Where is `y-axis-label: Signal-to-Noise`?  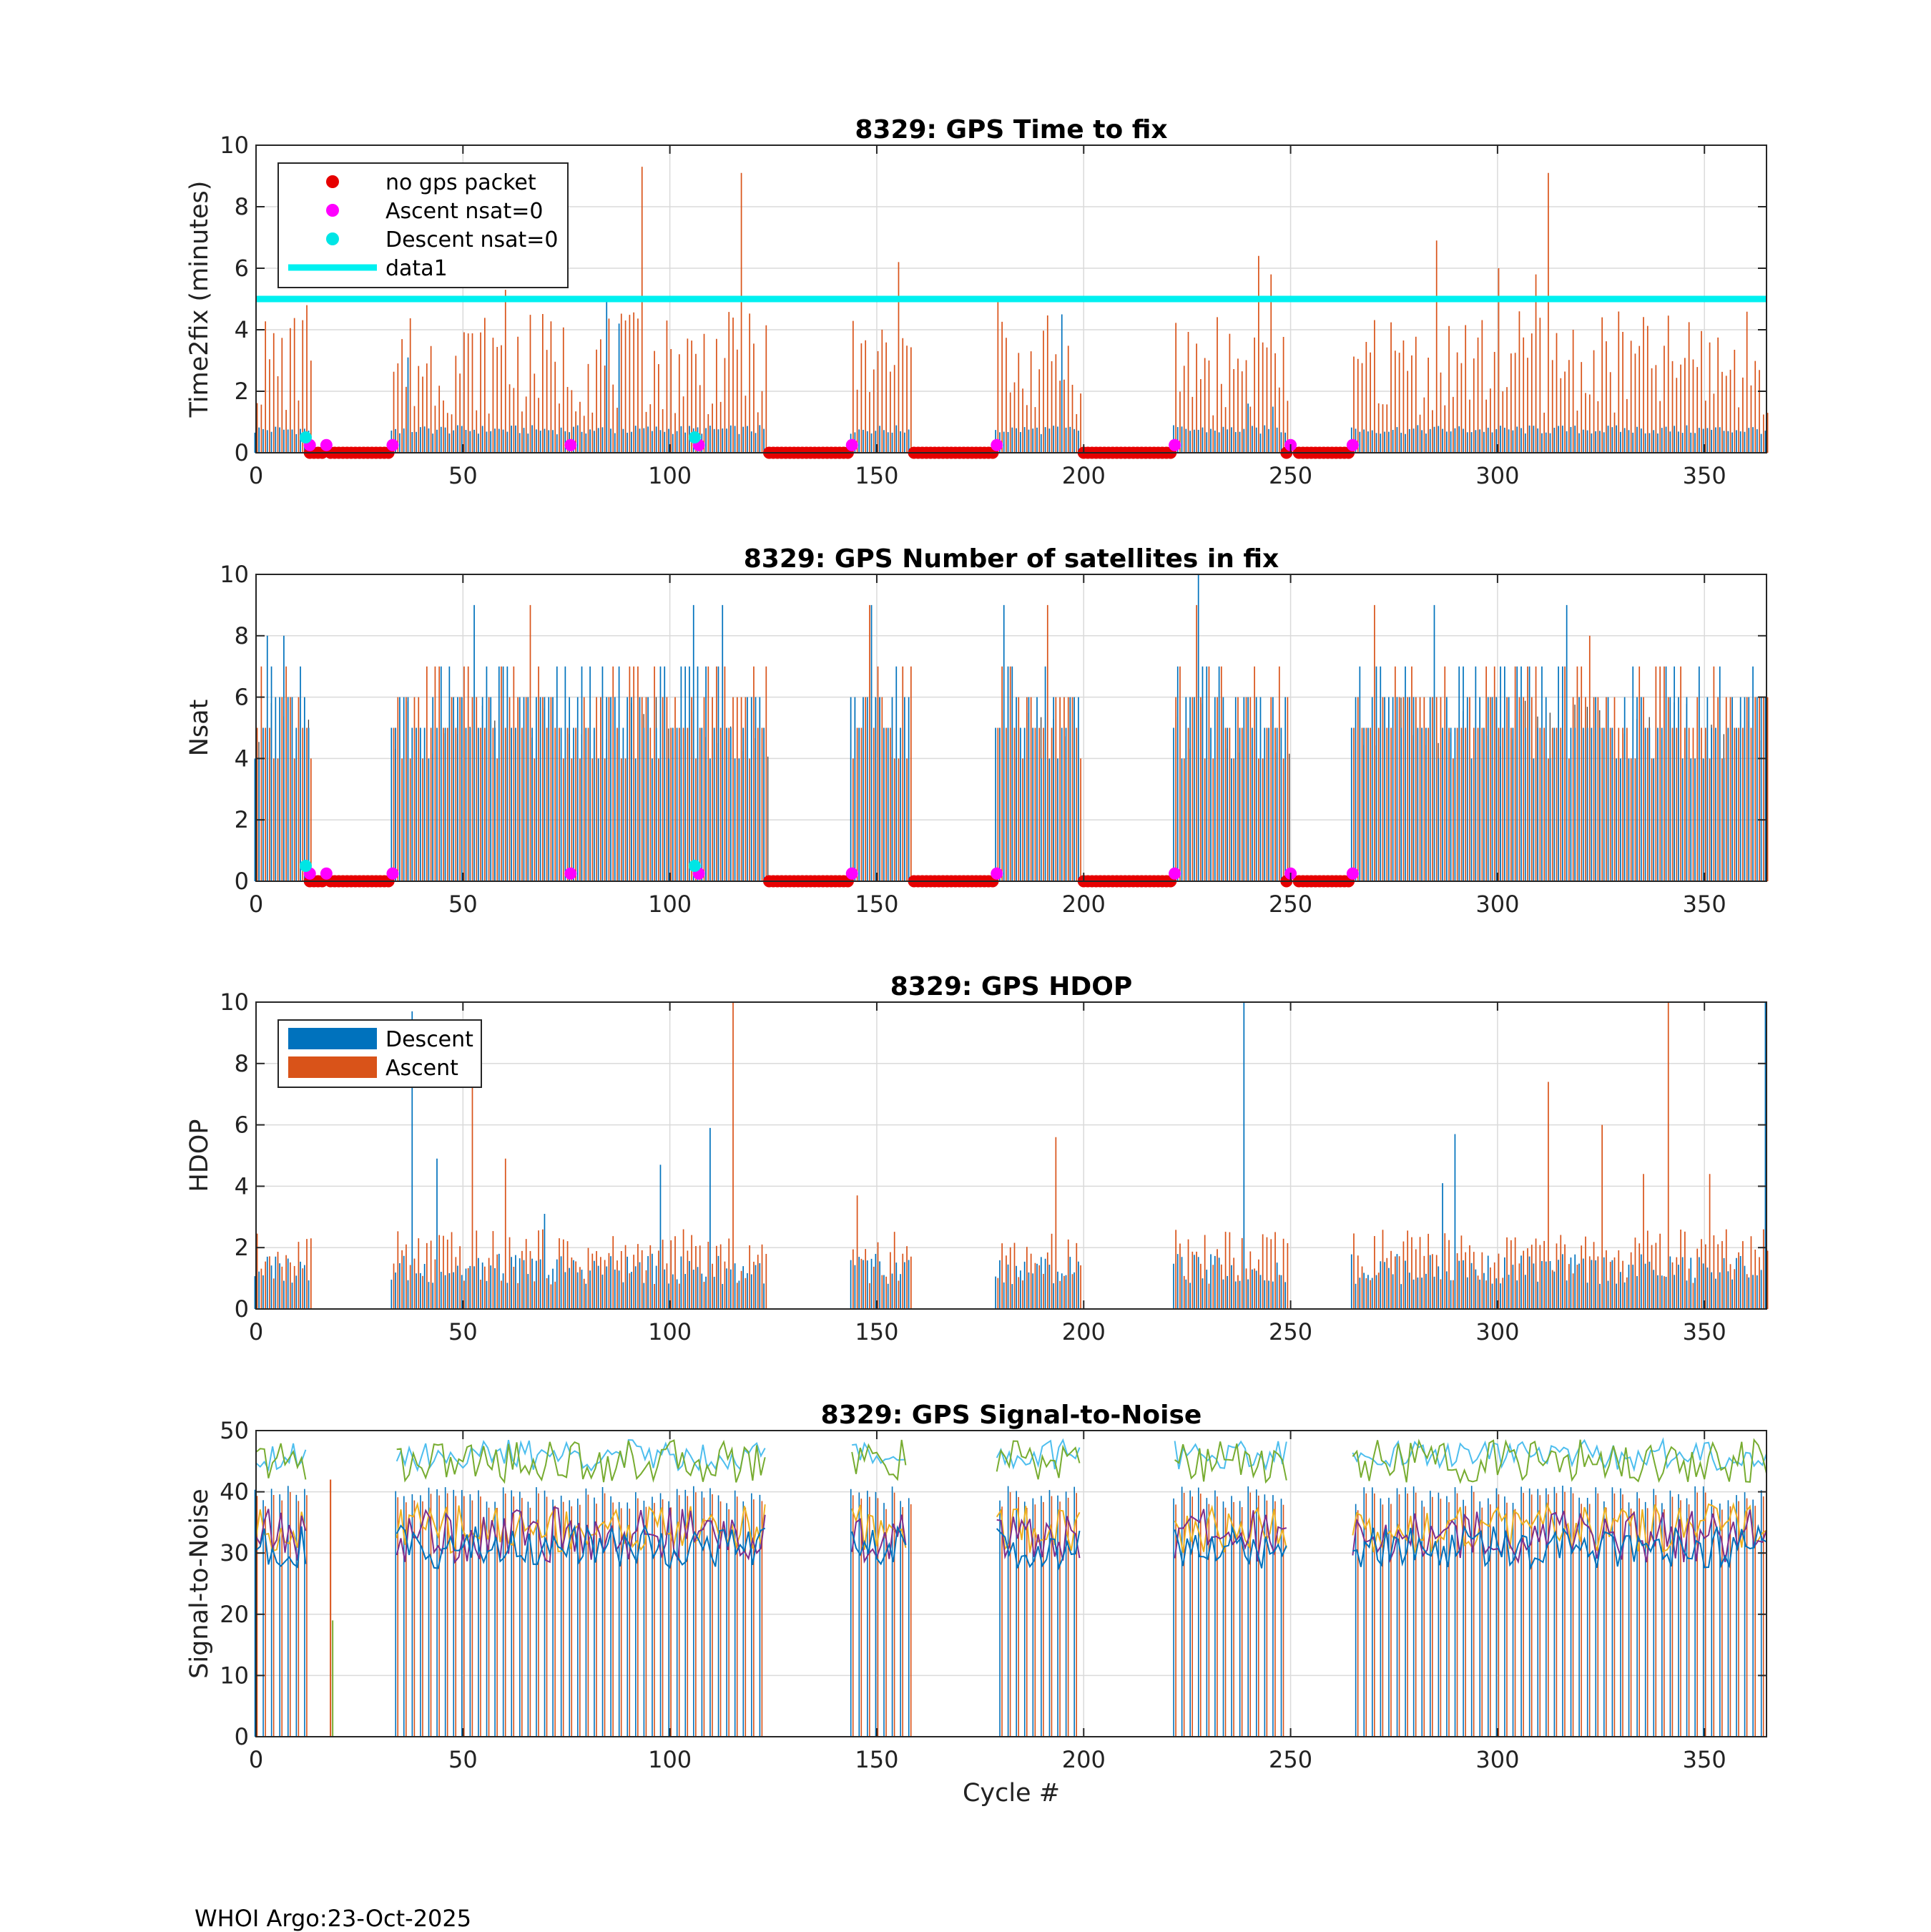 y-axis-label: Signal-to-Noise is located at coordinates (200, 1584).